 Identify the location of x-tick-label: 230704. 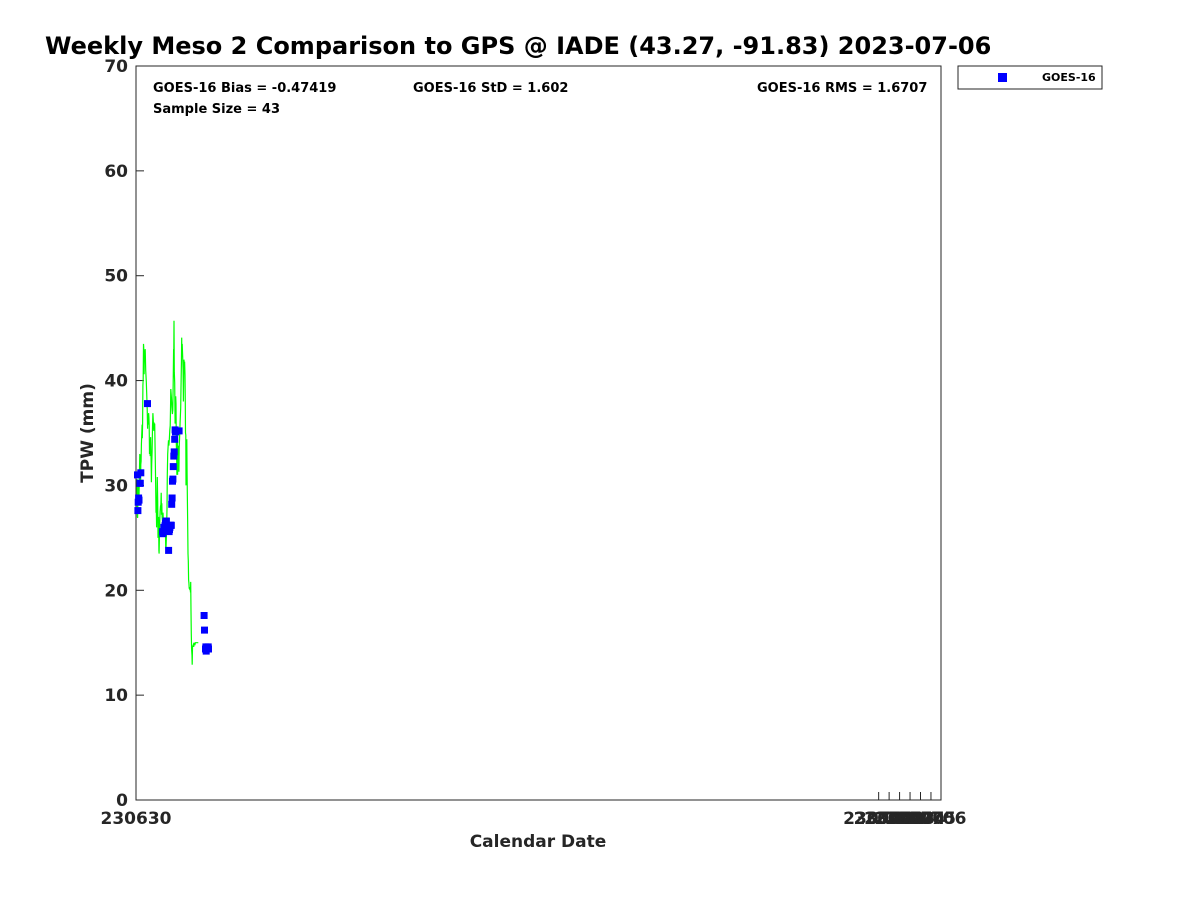
(910, 819).